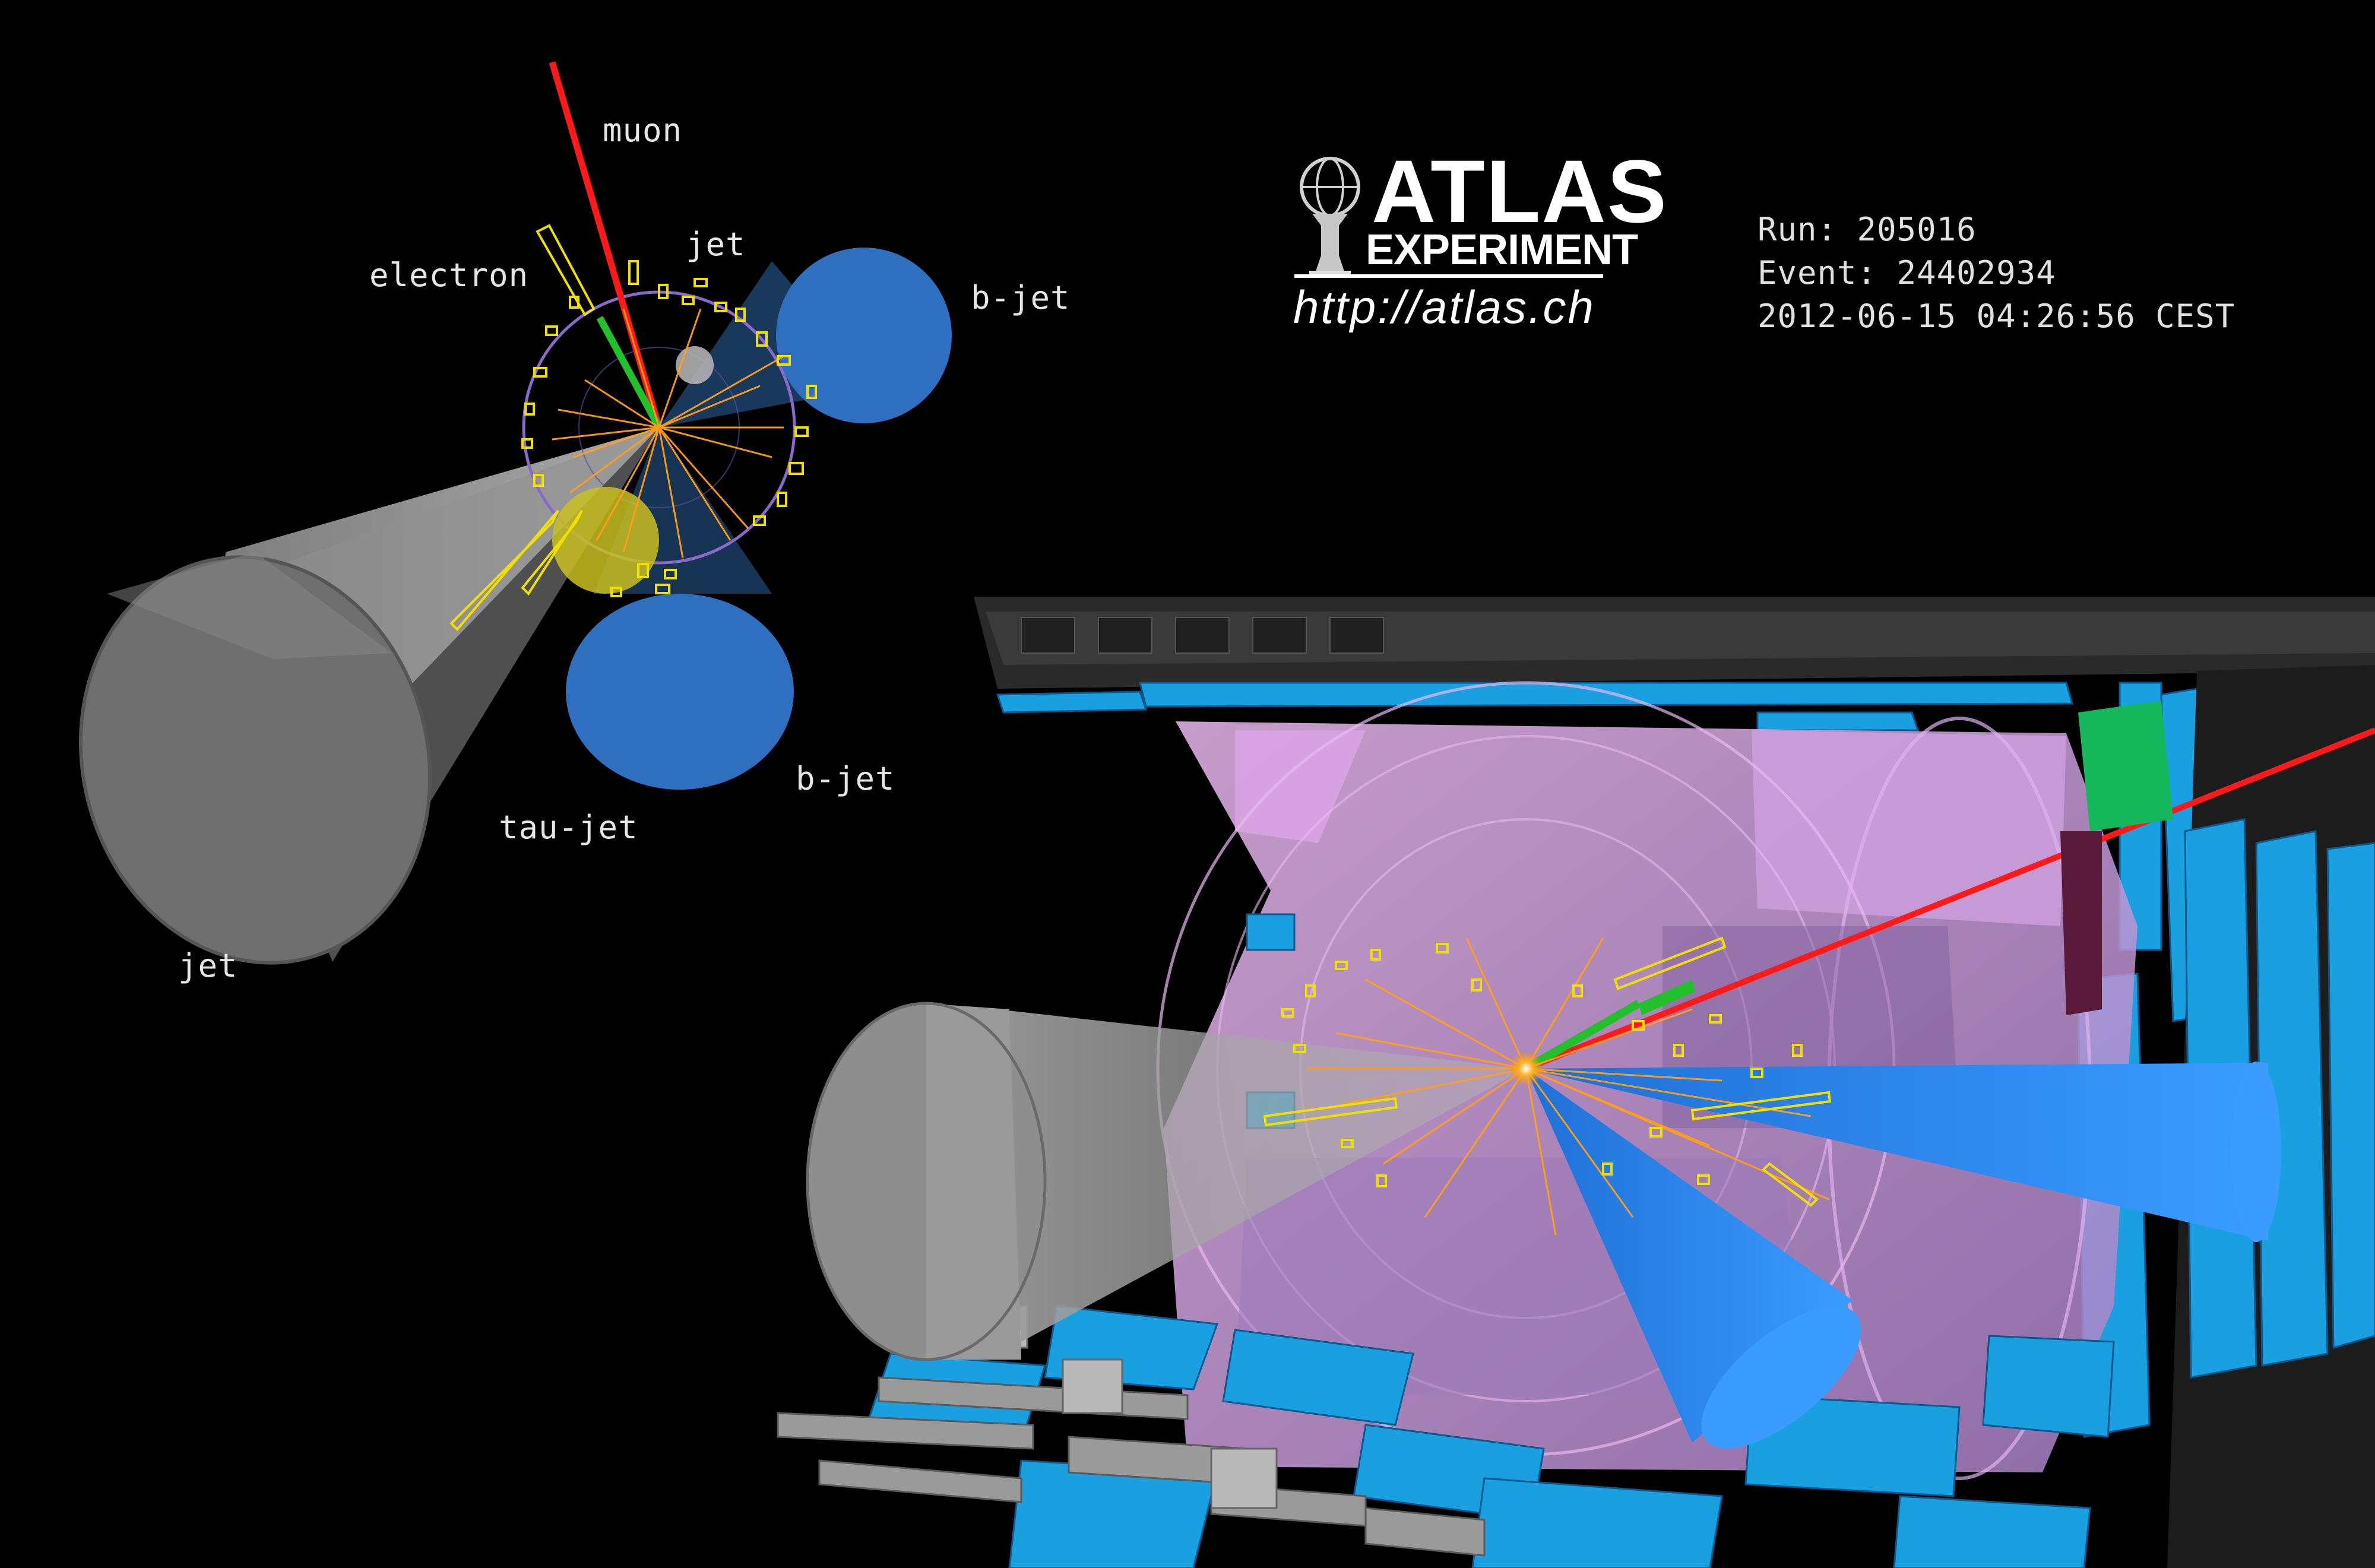 The height and width of the screenshot is (1568, 2375). I want to click on label-tau-jet: tau-jet, so click(568, 828).